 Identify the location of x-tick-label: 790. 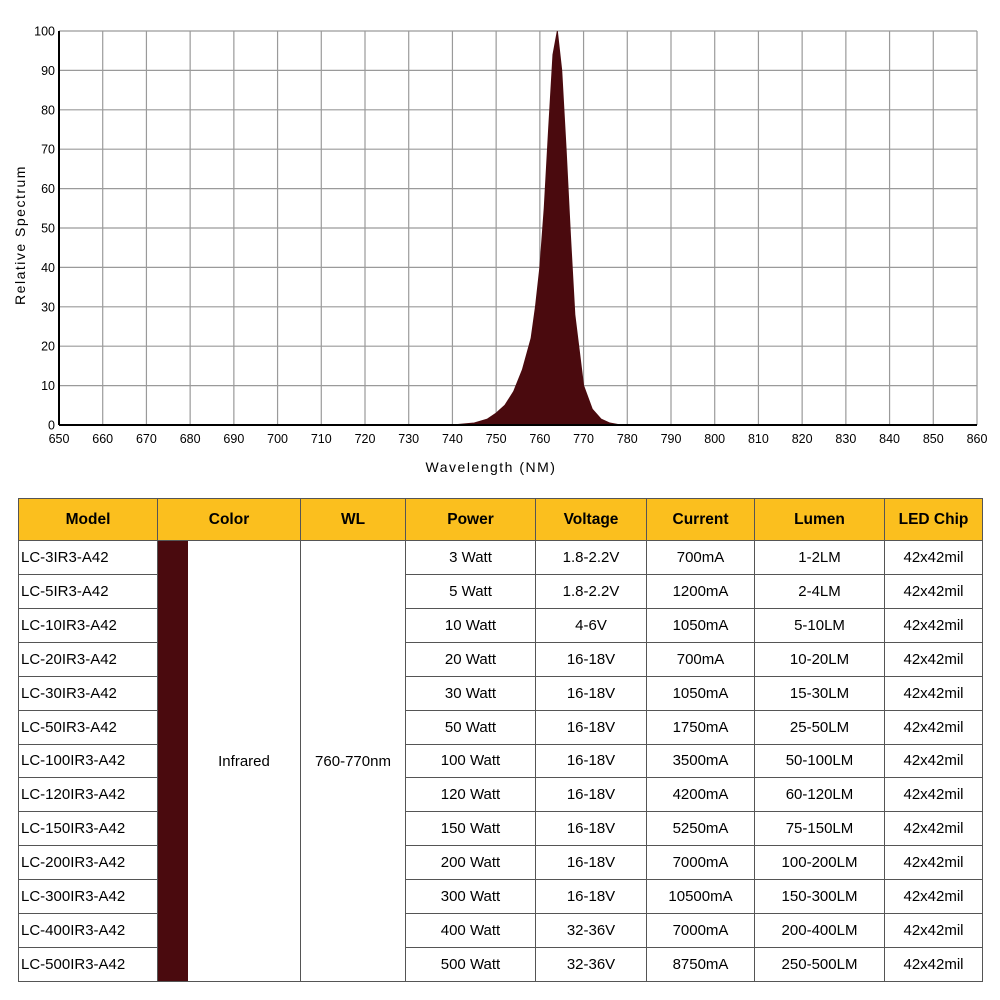
(671, 439).